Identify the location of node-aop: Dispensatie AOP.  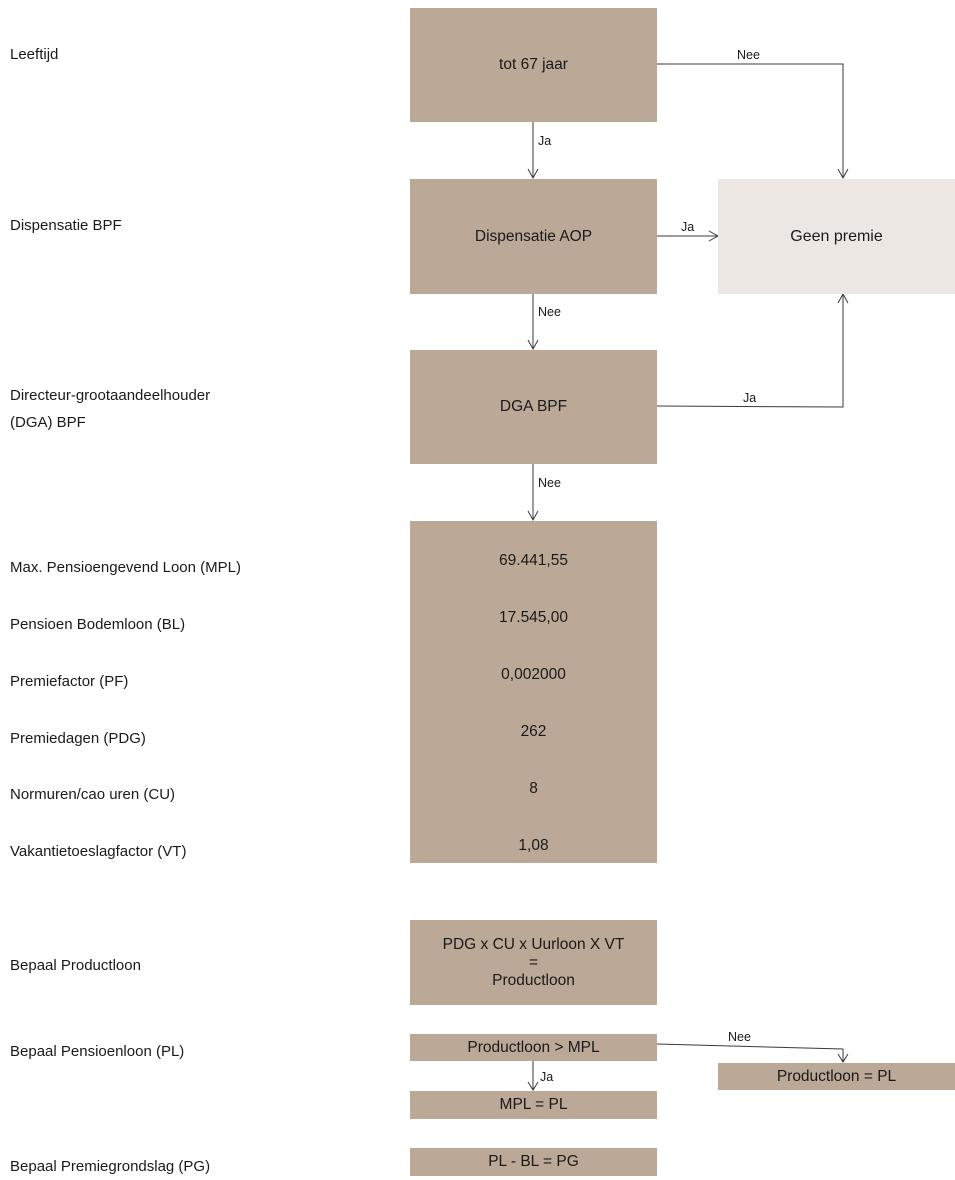
(533, 236).